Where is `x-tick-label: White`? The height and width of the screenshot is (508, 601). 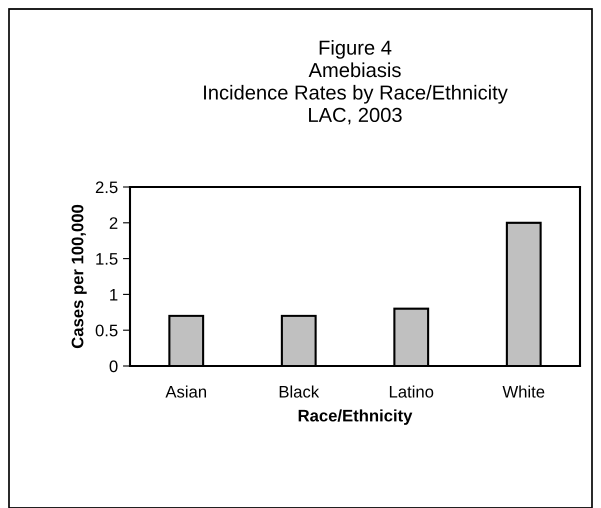
x-tick-label: White is located at coordinates (523, 391).